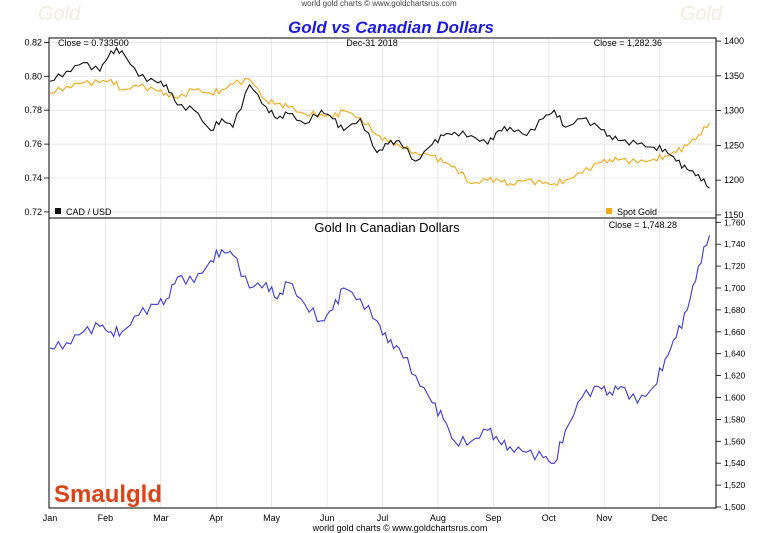 Image resolution: width=759 pixels, height=533 pixels. What do you see at coordinates (628, 43) in the screenshot?
I see `top-close-right: Close = 1,282.36` at bounding box center [628, 43].